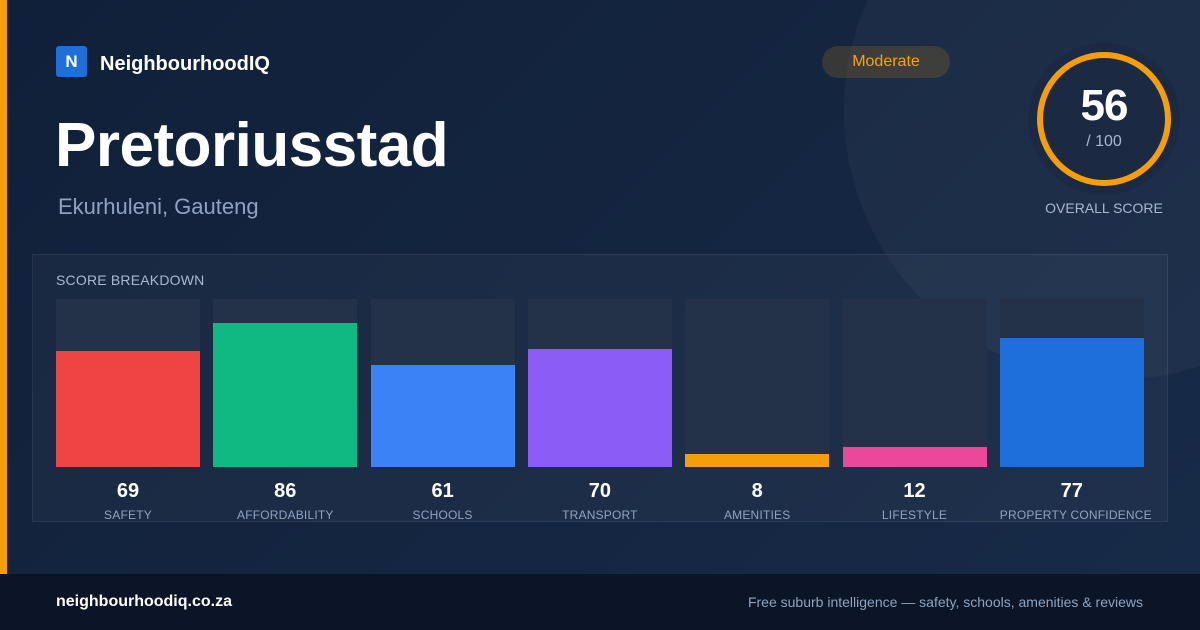 The image size is (1200, 630). Describe the element at coordinates (144, 601) in the screenshot. I see `footer-url: neighbourhoodiq.co.za` at that location.